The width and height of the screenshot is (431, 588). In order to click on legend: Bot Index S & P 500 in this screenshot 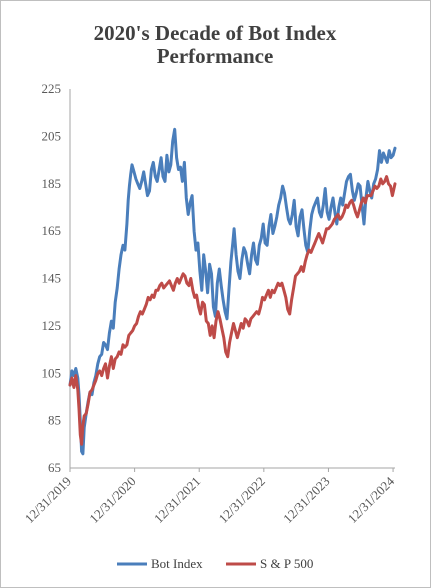, I will do `click(215, 563)`.